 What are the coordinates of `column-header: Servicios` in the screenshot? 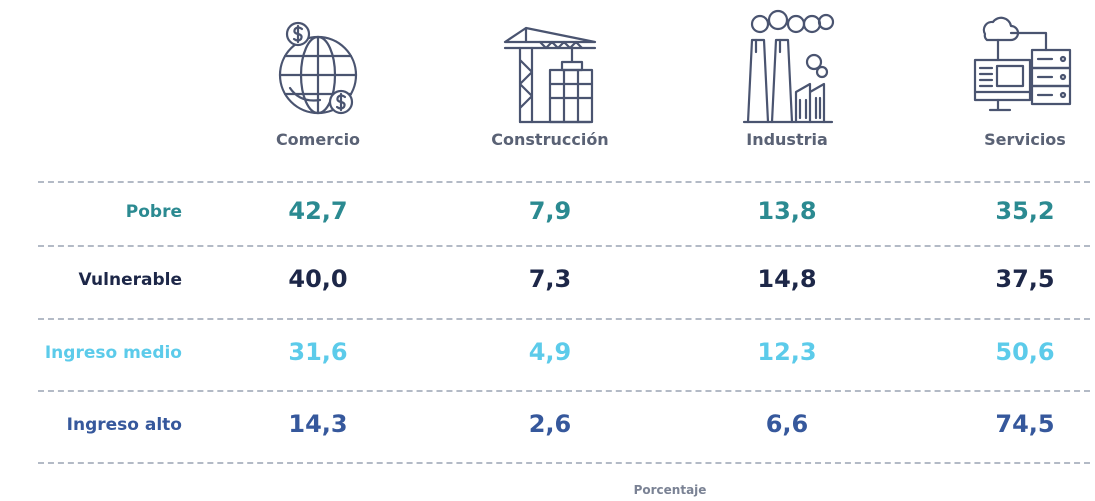 It's located at (1025, 139).